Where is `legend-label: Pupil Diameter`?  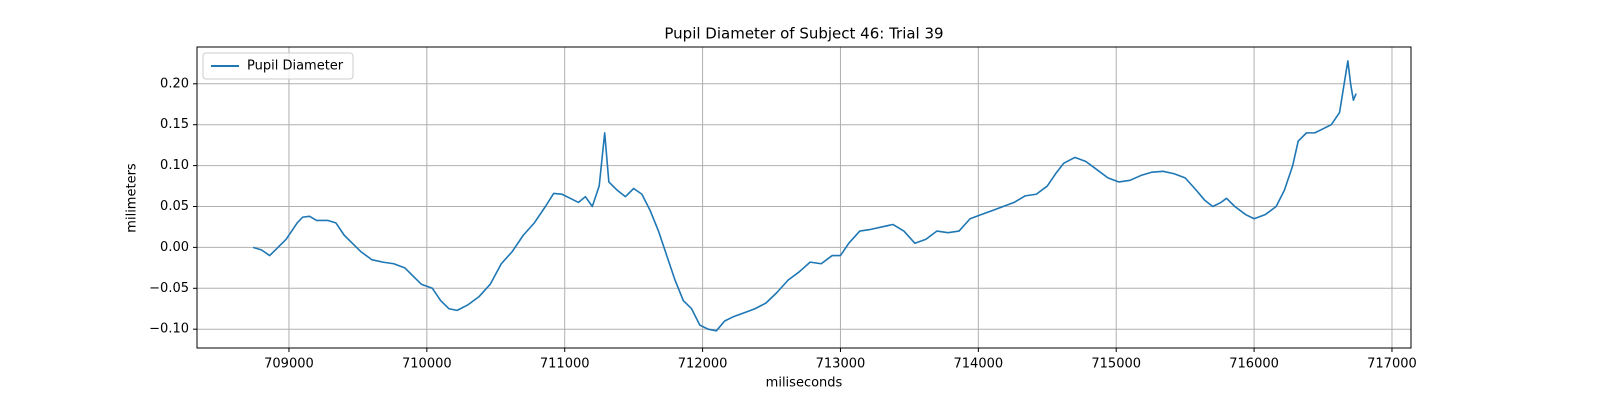 legend-label: Pupil Diameter is located at coordinates (295, 66).